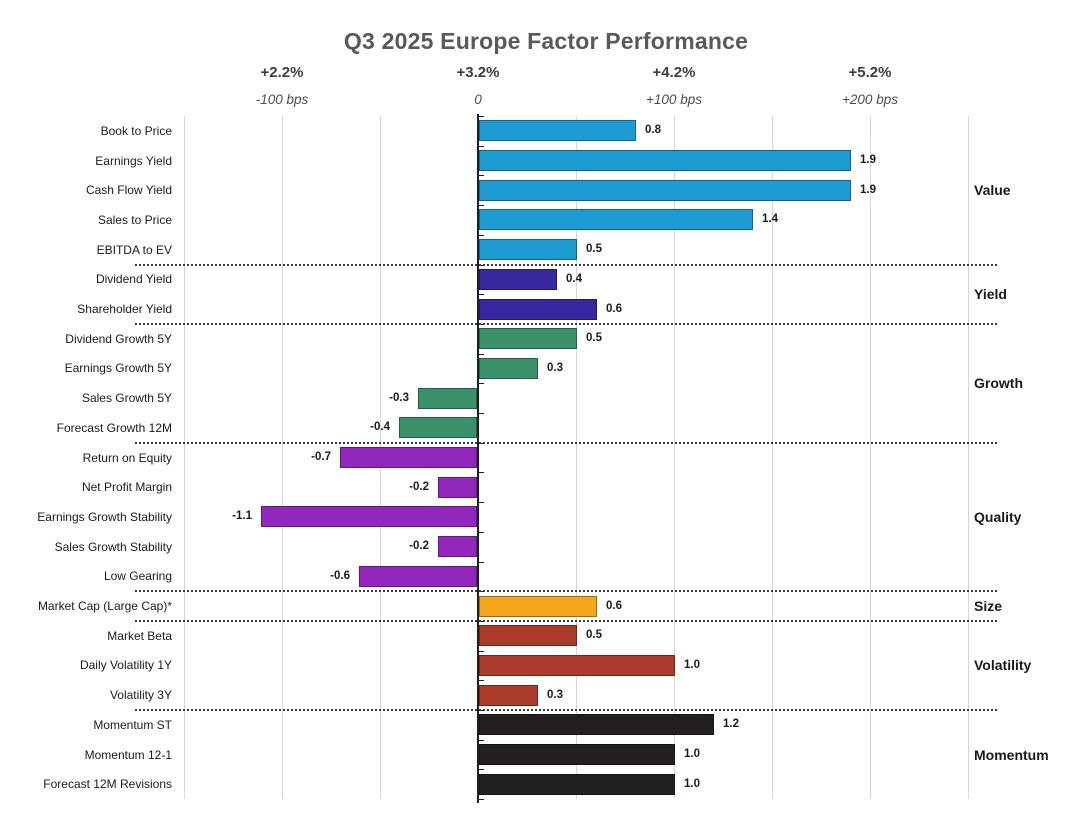 The image size is (1092, 830). Describe the element at coordinates (528, 249) in the screenshot. I see `bar-ebitda-to-ev` at that location.